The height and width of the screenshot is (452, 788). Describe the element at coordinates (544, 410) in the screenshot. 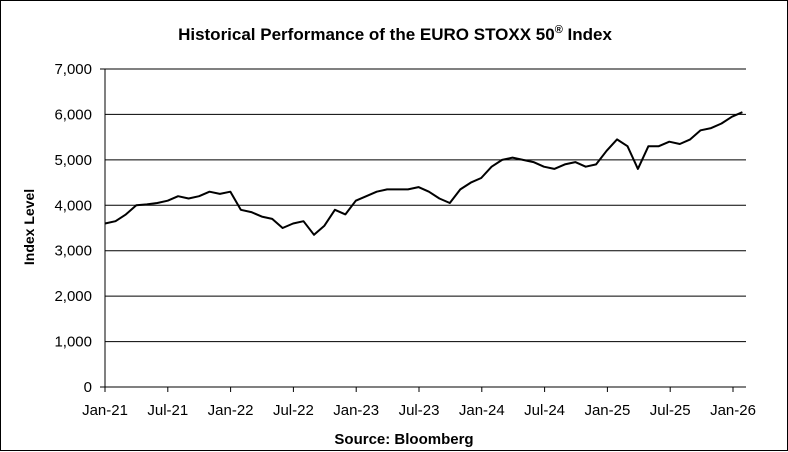

I see `x-tick-label: Jul-24` at that location.